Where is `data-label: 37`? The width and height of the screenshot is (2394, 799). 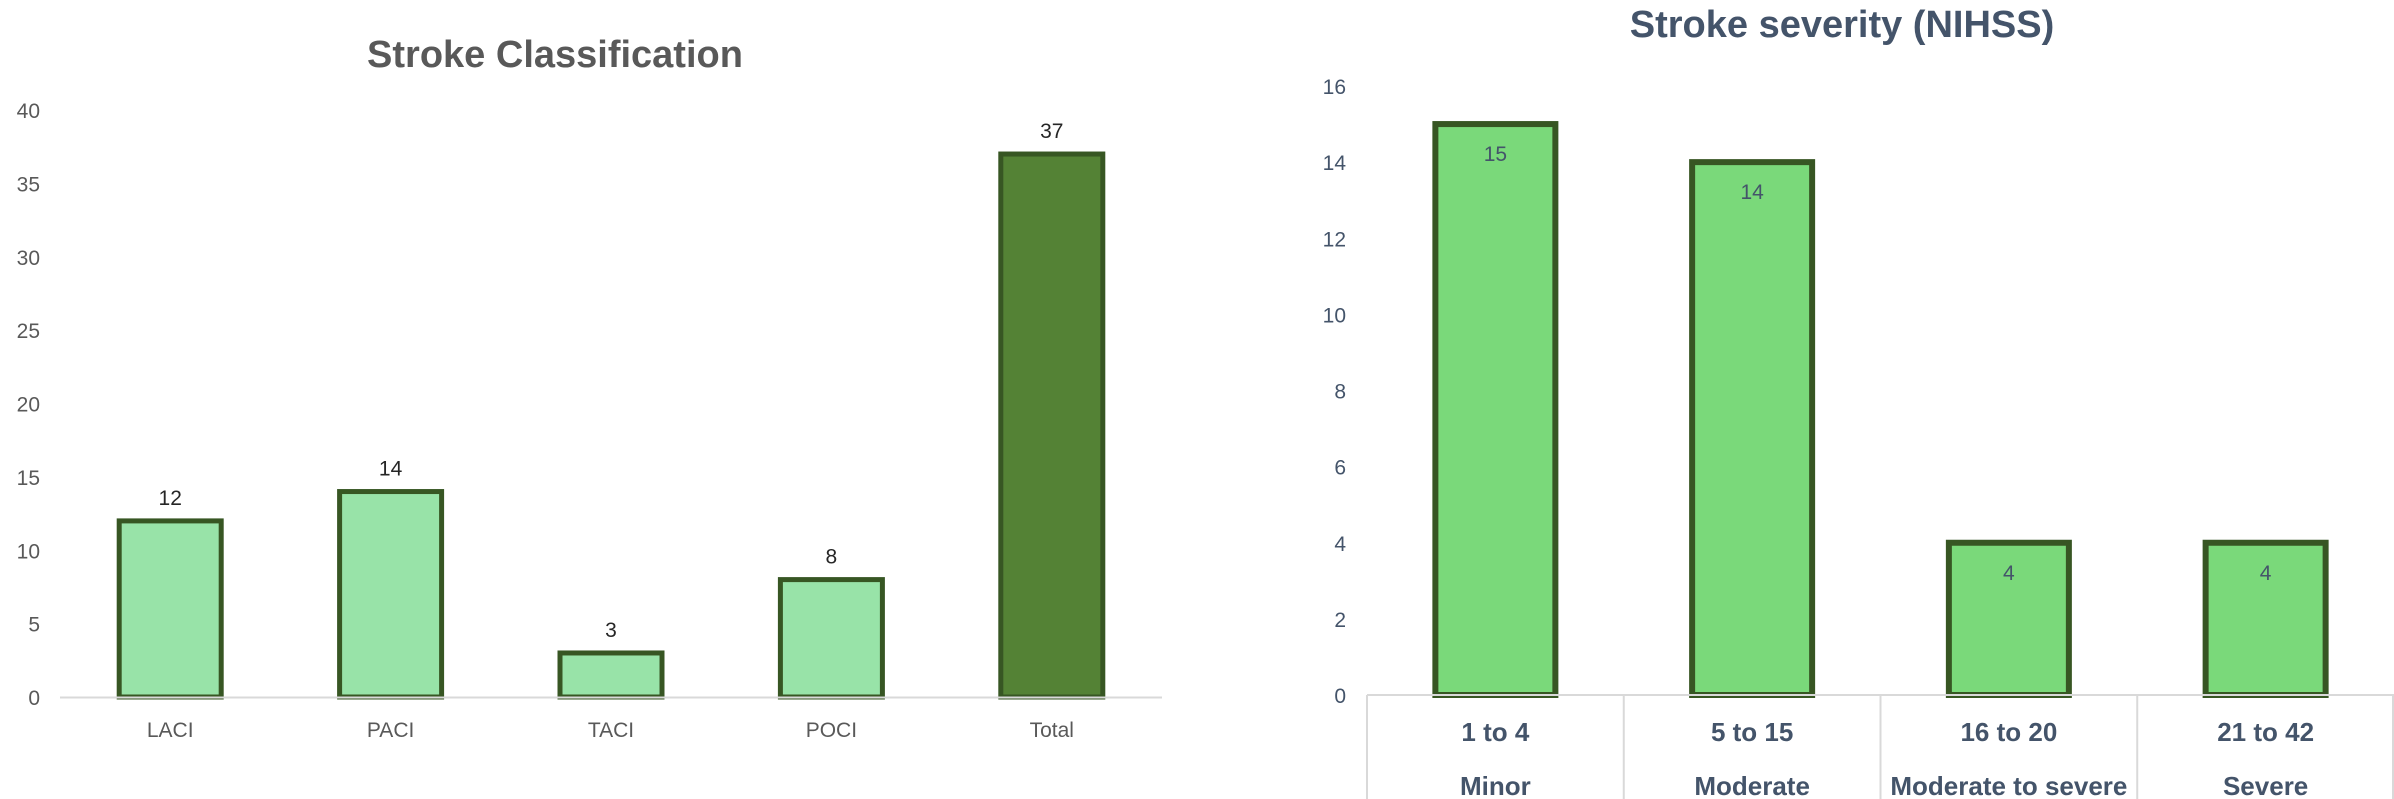 data-label: 37 is located at coordinates (1051, 131).